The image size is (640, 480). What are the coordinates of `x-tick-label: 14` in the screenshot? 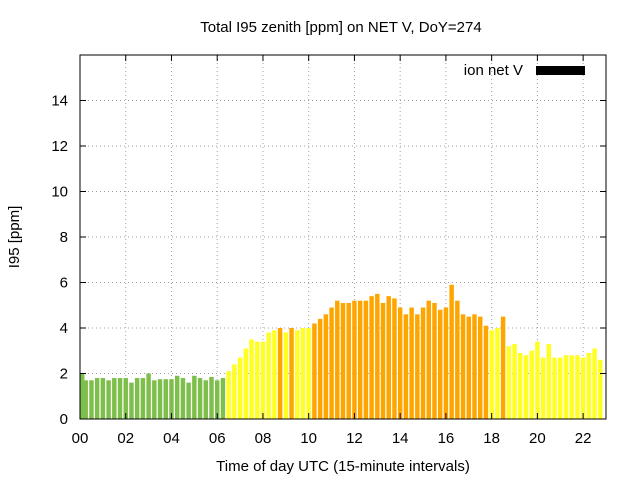 It's located at (400, 438).